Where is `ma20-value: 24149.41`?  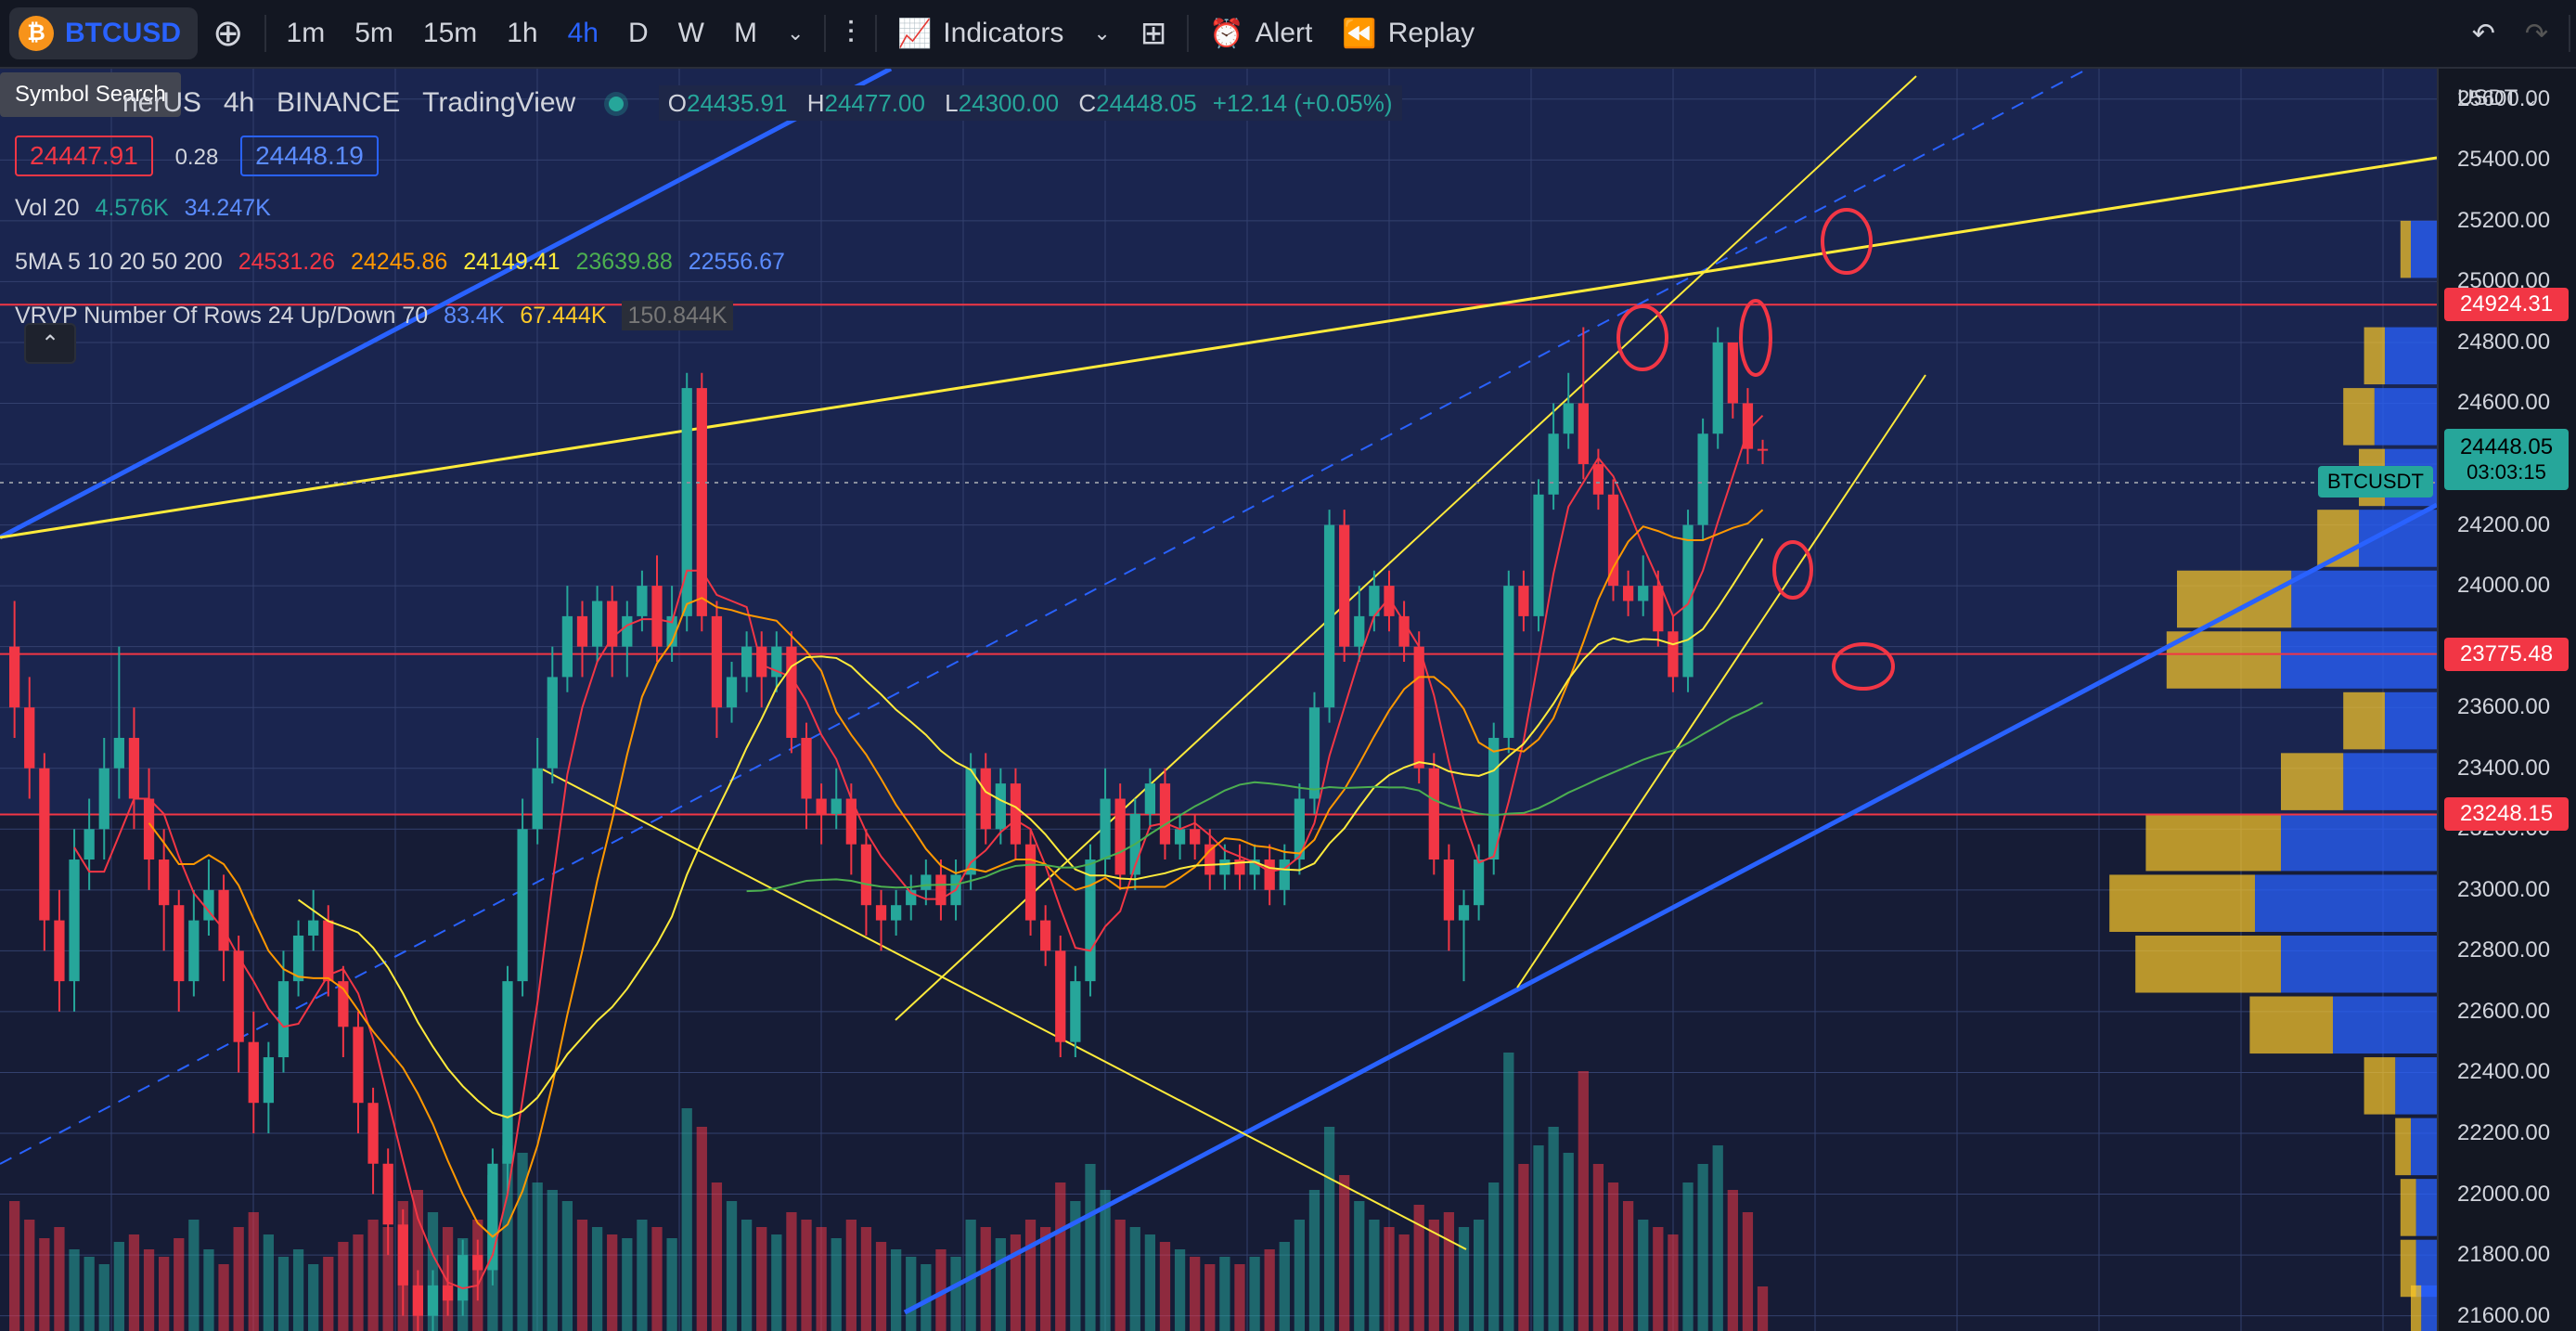
ma20-value: 24149.41 is located at coordinates (511, 262).